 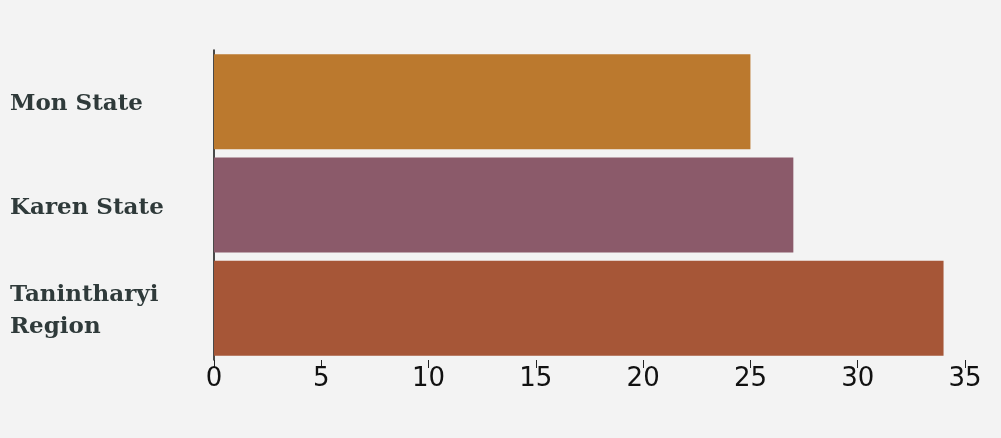 What do you see at coordinates (87, 205) in the screenshot?
I see `y-tick-label: Karen State` at bounding box center [87, 205].